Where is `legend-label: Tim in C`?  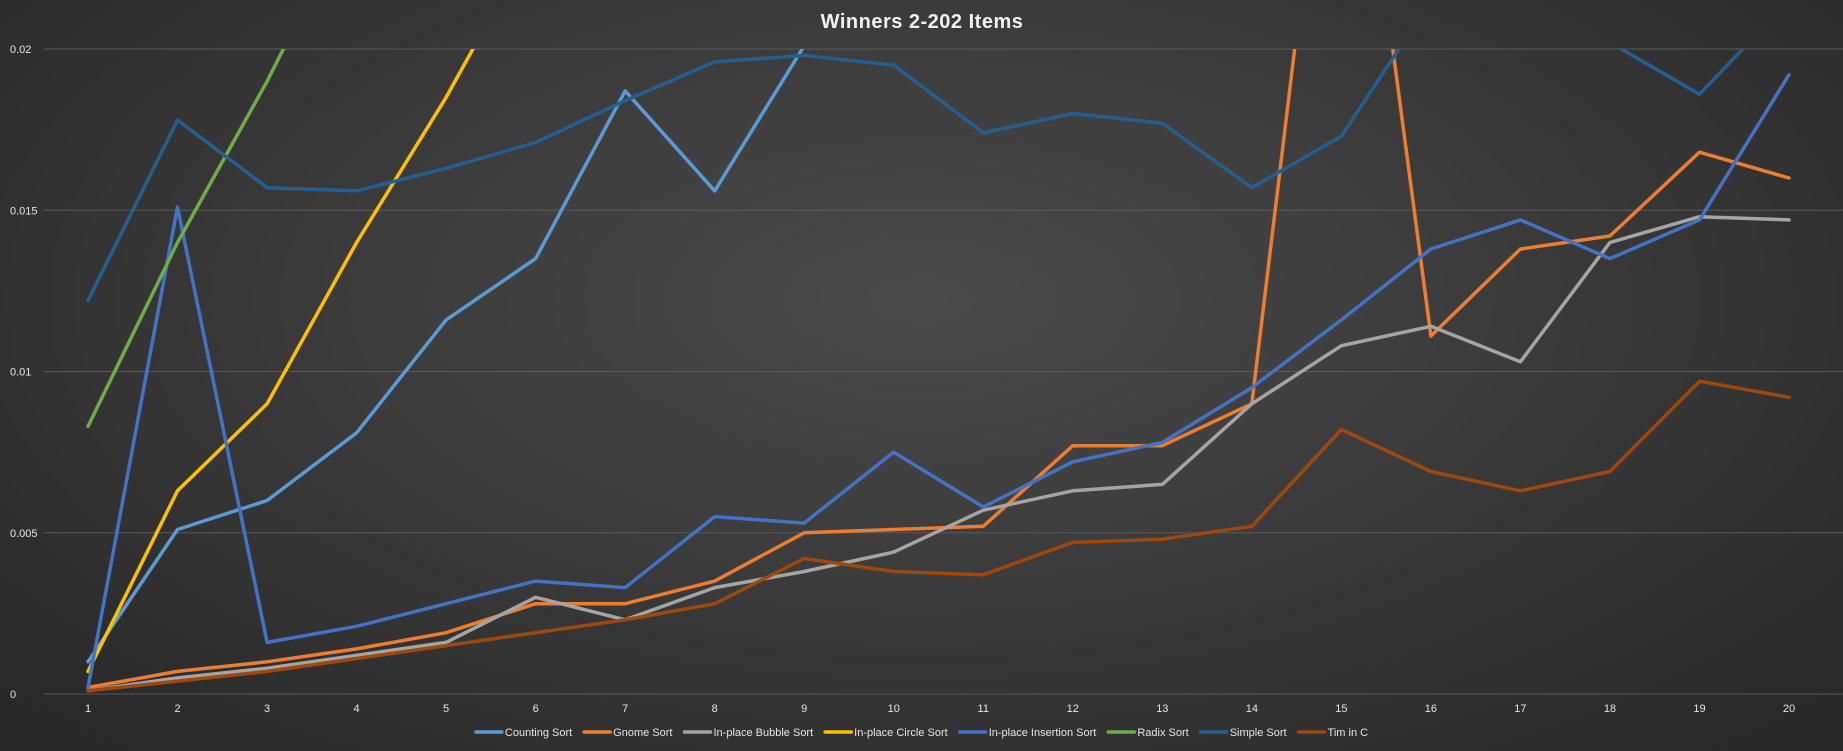
legend-label: Tim in C is located at coordinates (1348, 733).